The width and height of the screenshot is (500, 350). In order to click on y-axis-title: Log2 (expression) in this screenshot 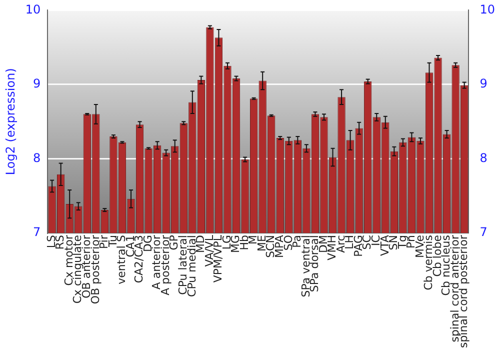, I will do `click(10, 122)`.